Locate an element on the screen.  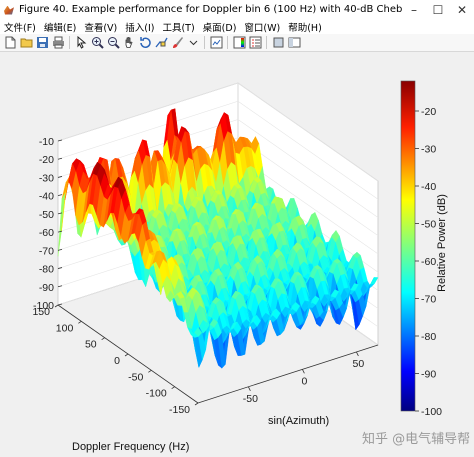
menu-insert: 插入(I) is located at coordinates (140, 28).